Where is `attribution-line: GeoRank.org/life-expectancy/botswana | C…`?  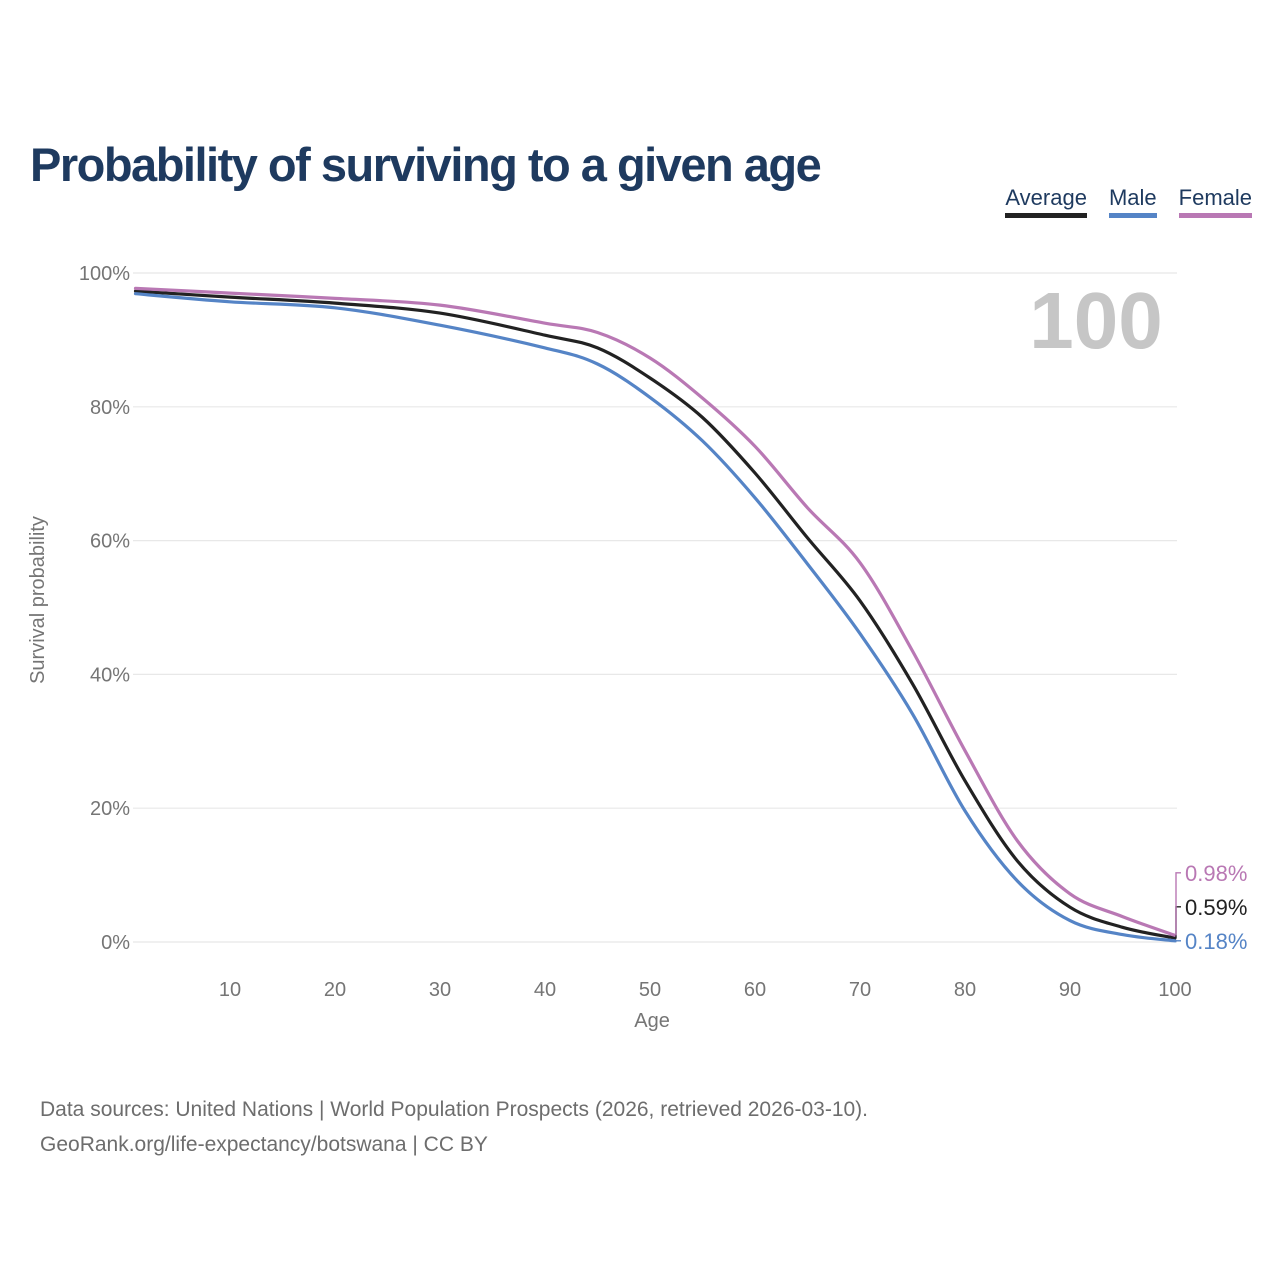
attribution-line: GeoRank.org/life-expectancy/botswana | C… is located at coordinates (264, 1144).